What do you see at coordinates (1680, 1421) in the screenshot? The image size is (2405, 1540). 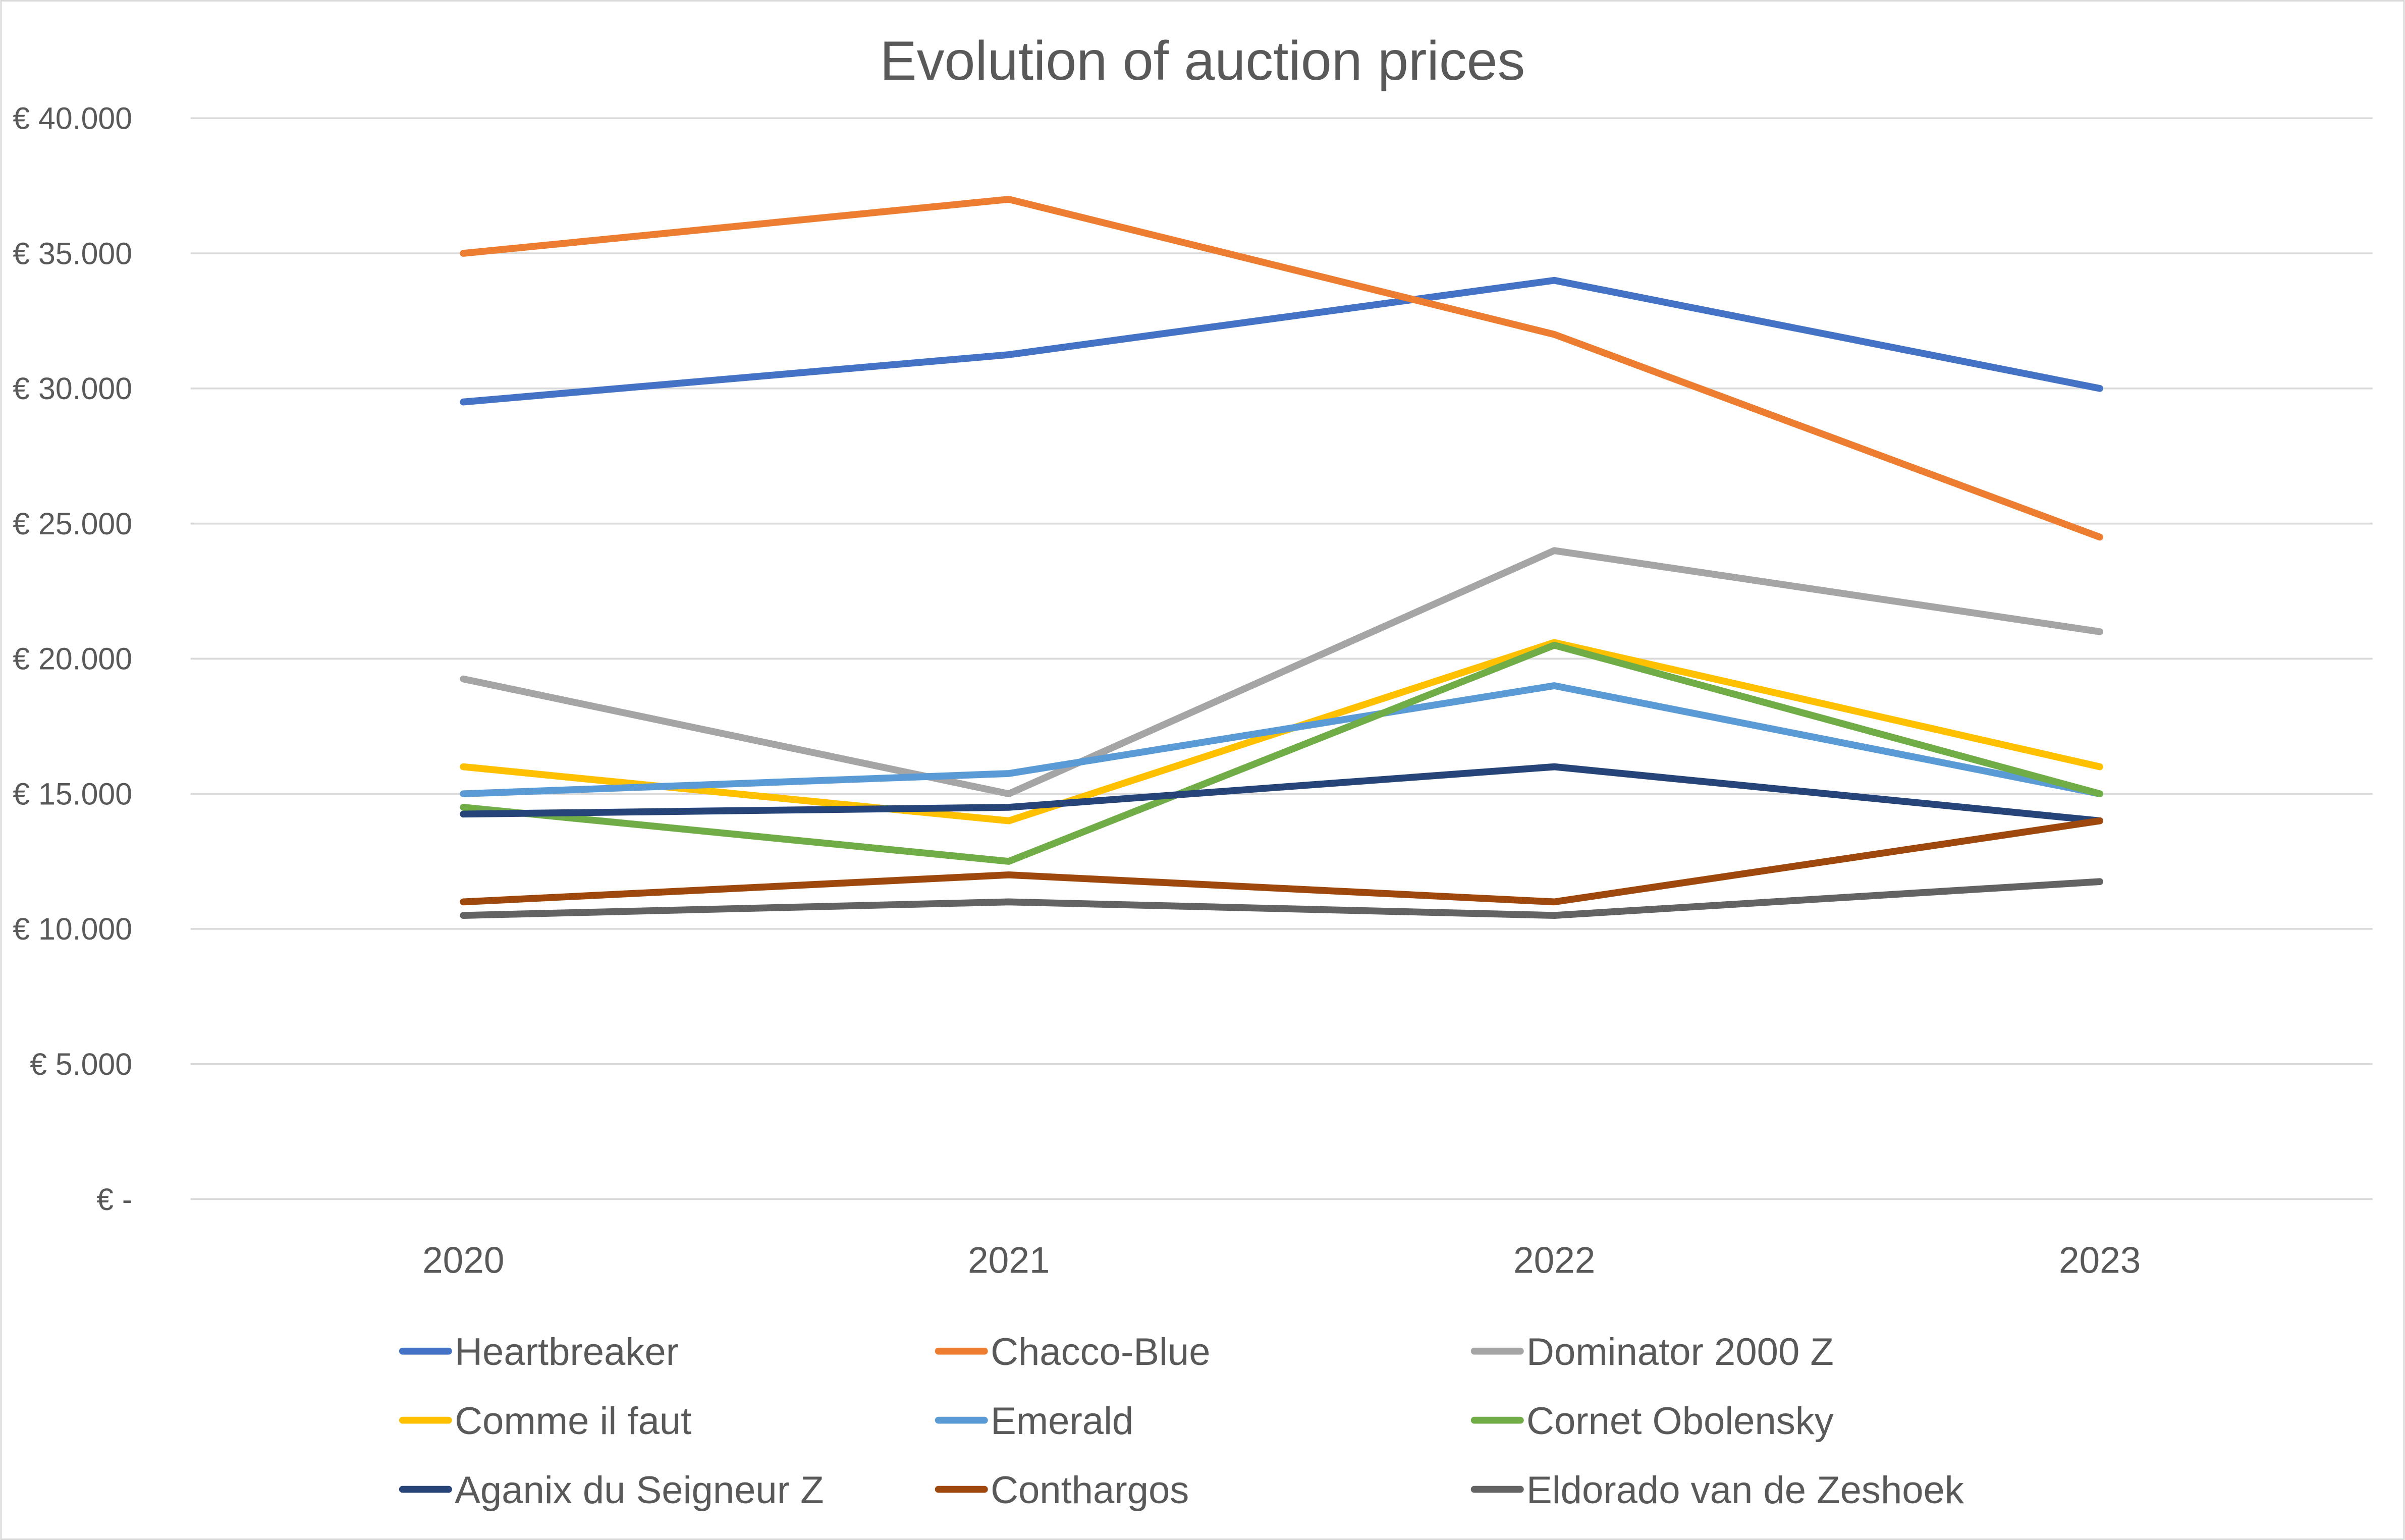 I see `legend-label: Cornet Obolensky` at bounding box center [1680, 1421].